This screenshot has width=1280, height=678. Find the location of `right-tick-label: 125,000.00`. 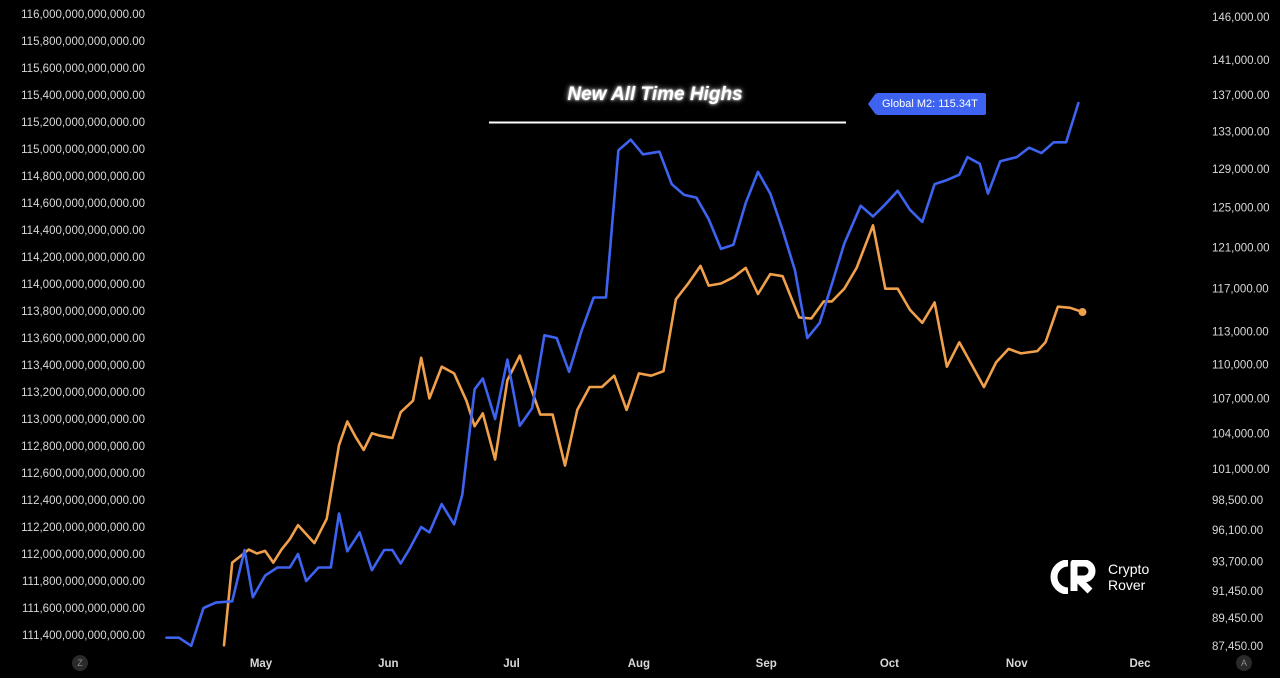

right-tick-label: 125,000.00 is located at coordinates (1241, 209).